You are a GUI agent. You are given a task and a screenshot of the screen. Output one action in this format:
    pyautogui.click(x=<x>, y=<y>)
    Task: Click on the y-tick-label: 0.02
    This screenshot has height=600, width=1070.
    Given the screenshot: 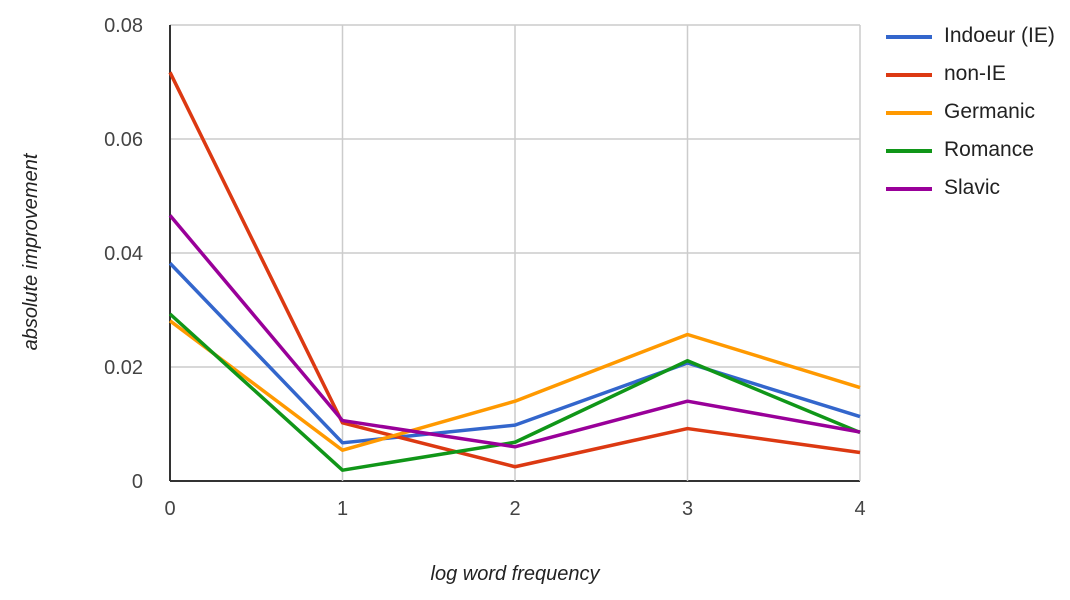 What is the action you would take?
    pyautogui.click(x=123, y=368)
    